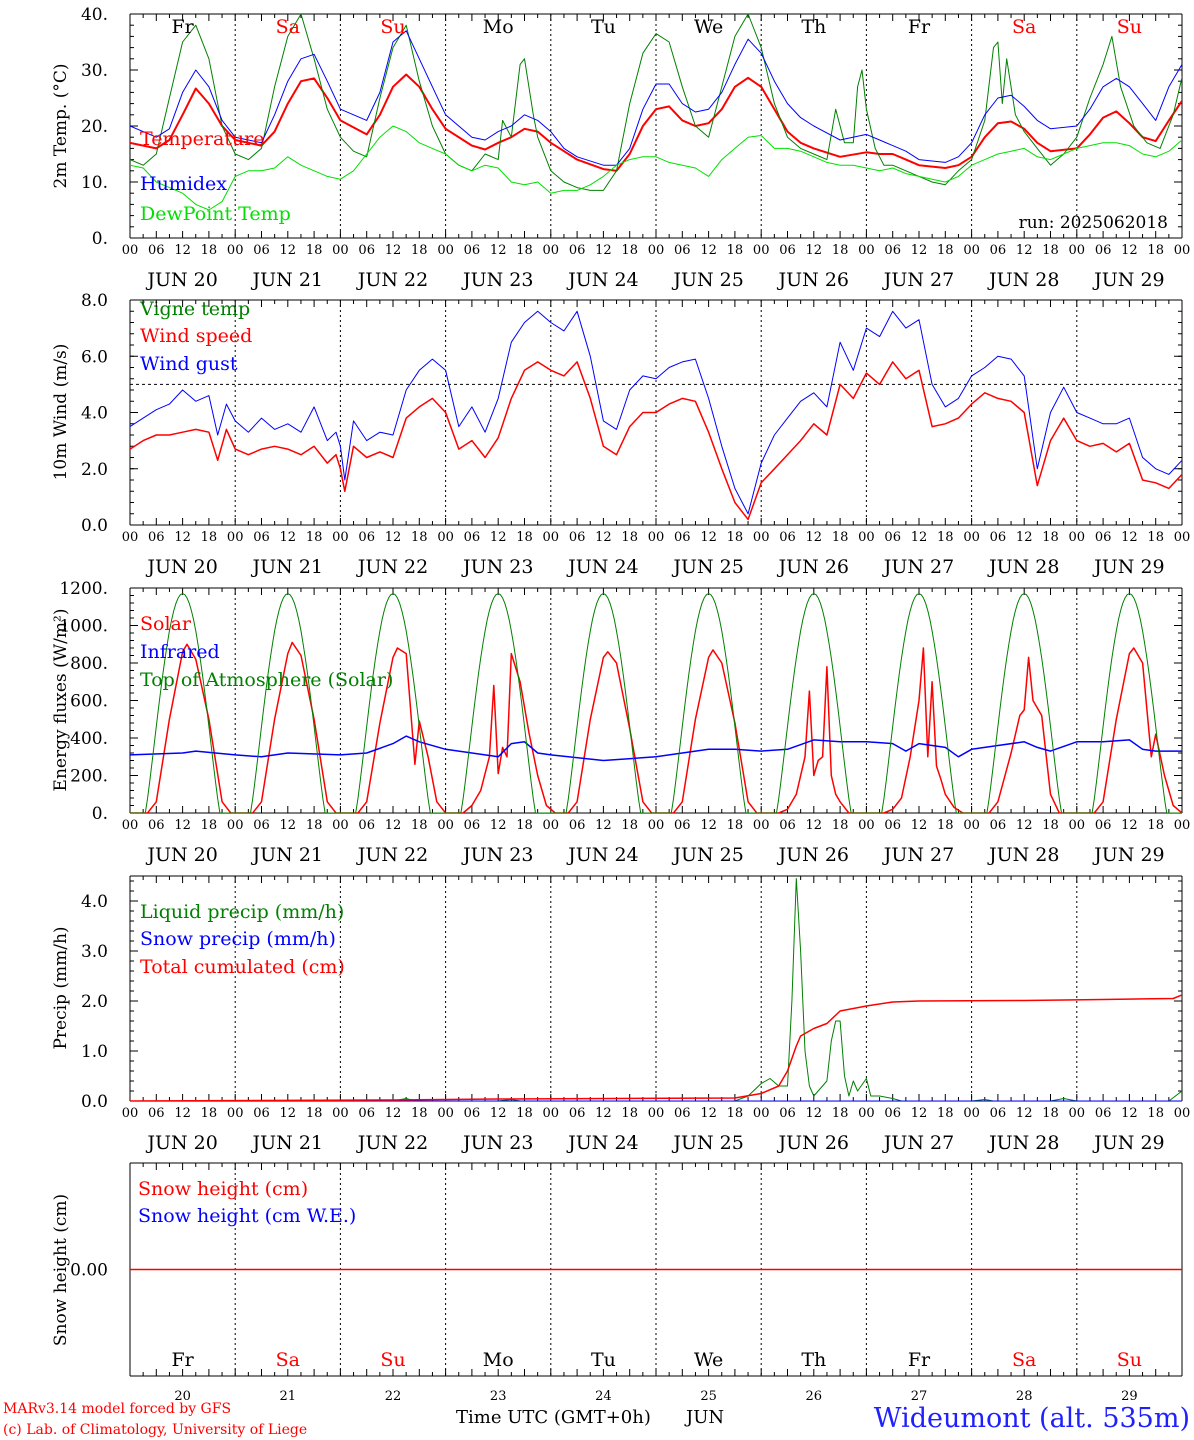  I want to click on day-name-label: Fr, so click(919, 1360).